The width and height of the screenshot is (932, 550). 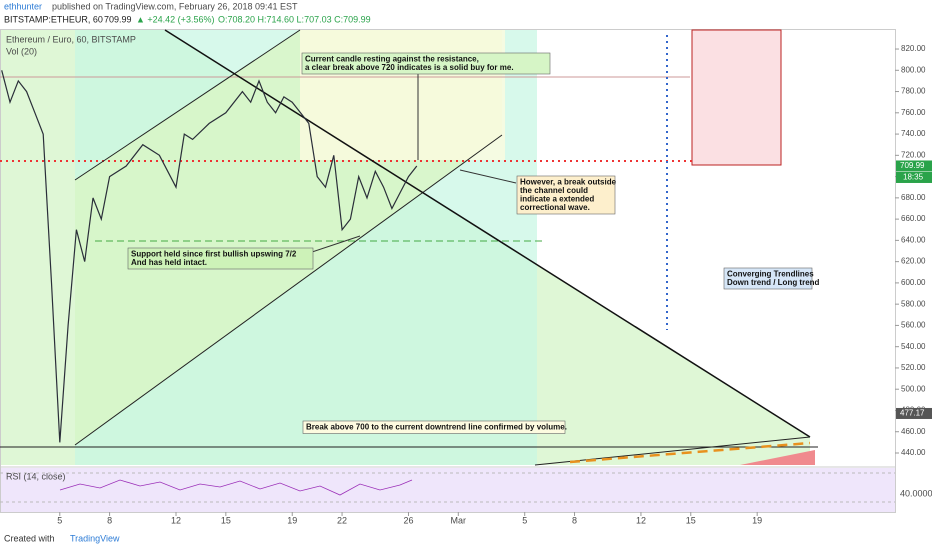 What do you see at coordinates (169, 262) in the screenshot?
I see `annotation-text: And has held intact.` at bounding box center [169, 262].